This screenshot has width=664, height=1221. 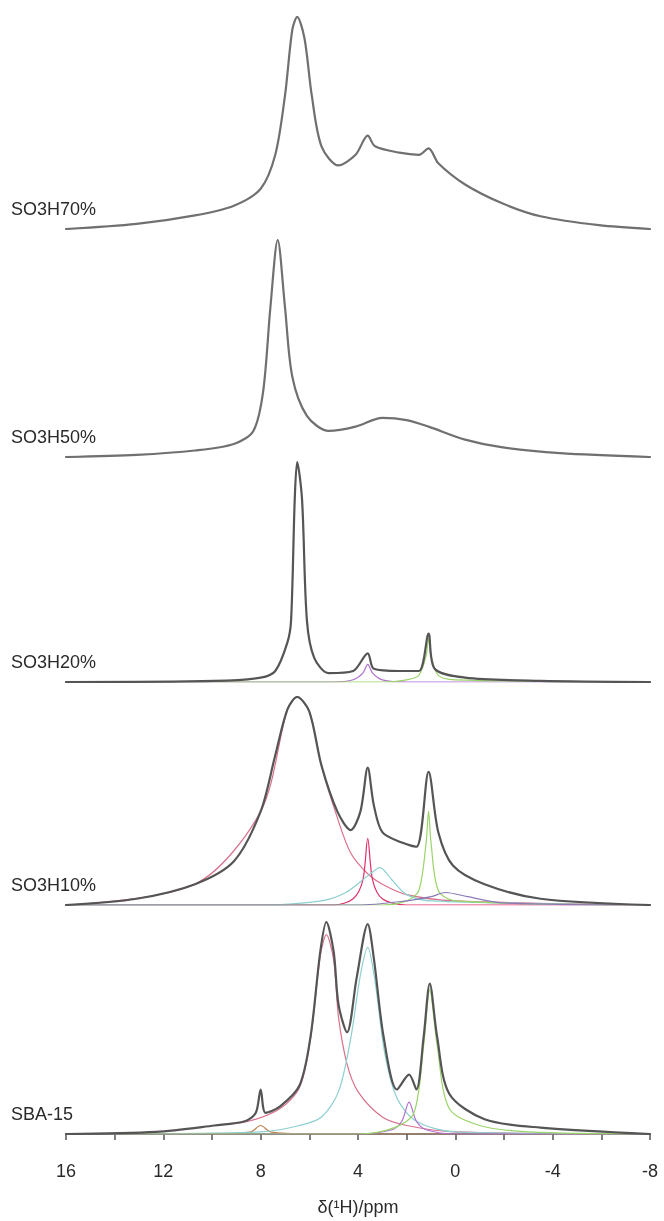 I want to click on x-tick-label: 4, so click(x=358, y=1171).